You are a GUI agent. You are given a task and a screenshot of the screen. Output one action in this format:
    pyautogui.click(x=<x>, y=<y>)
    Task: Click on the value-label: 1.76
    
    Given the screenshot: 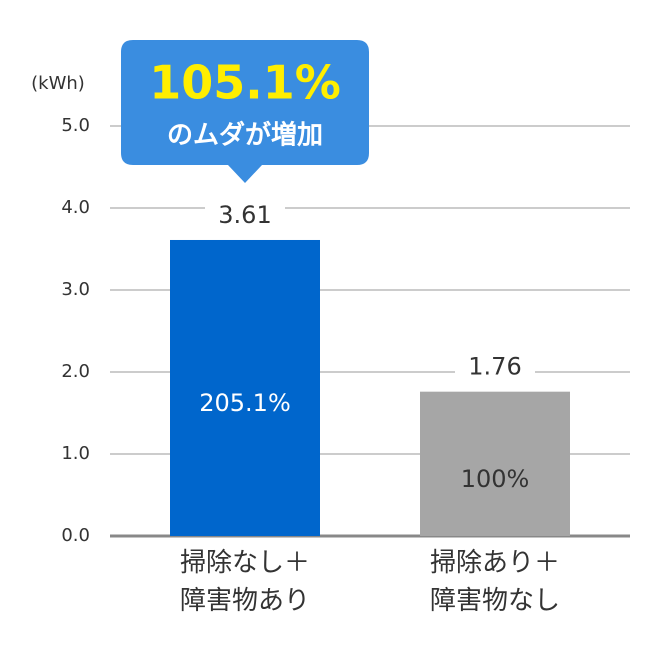 What is the action you would take?
    pyautogui.click(x=494, y=367)
    